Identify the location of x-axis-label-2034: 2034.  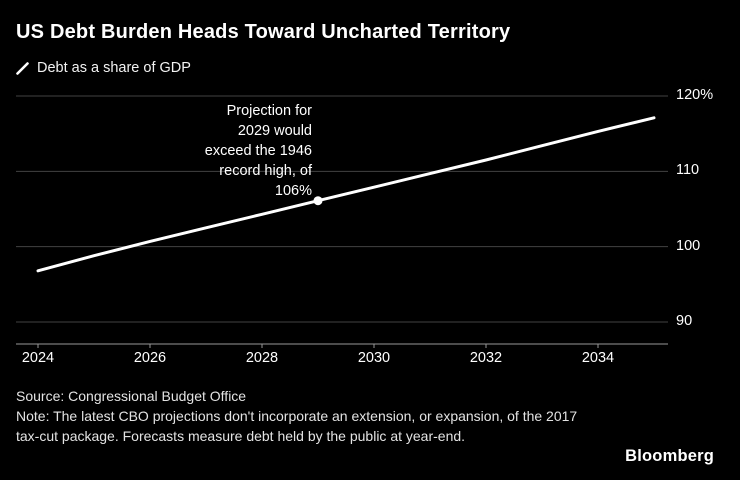
(598, 358).